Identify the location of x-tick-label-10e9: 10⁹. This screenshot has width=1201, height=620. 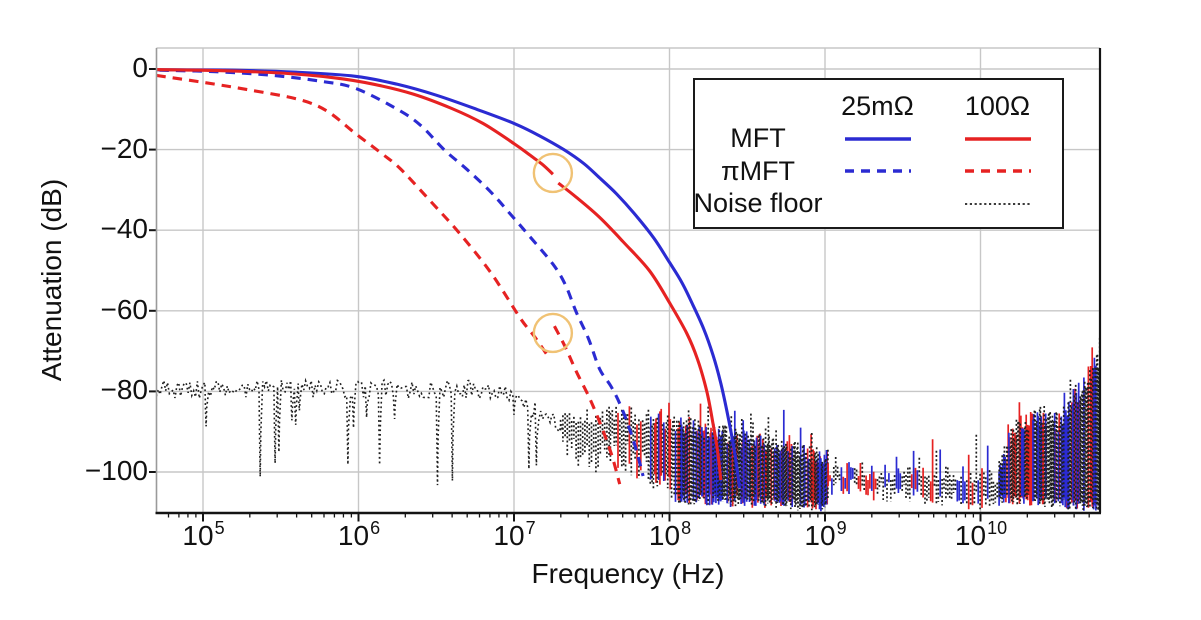
(825, 534).